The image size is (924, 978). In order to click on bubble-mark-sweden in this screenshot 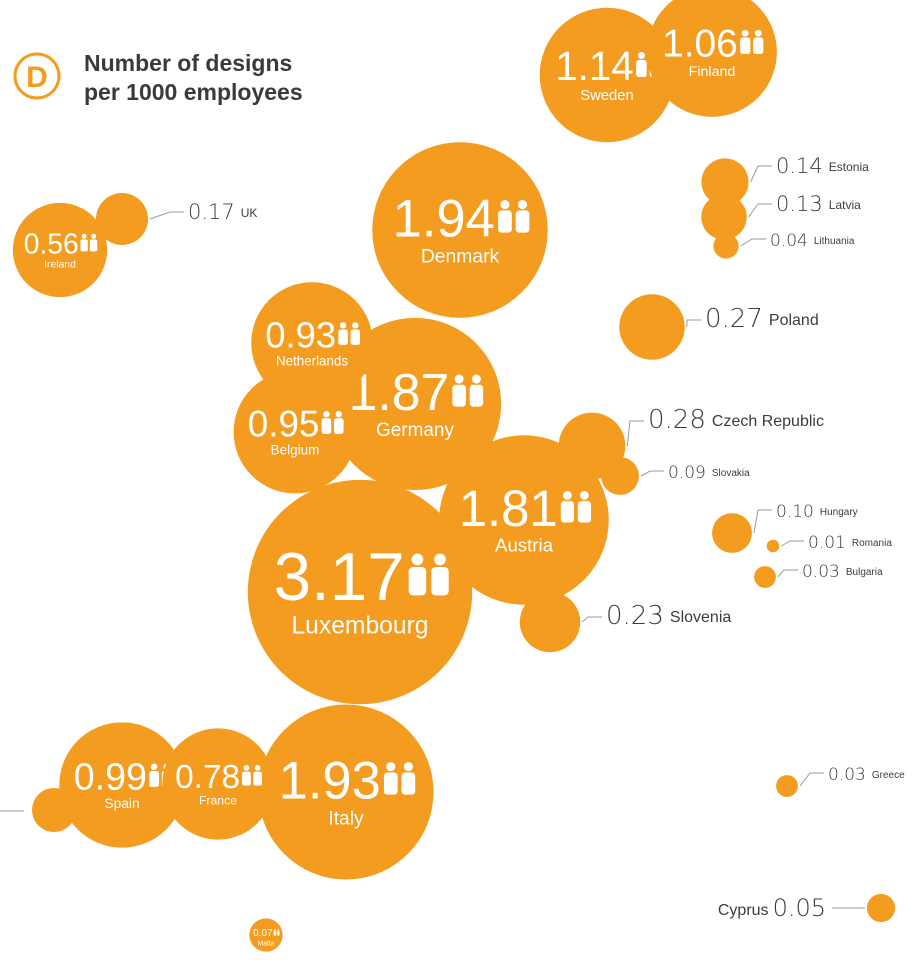, I will do `click(607, 75)`.